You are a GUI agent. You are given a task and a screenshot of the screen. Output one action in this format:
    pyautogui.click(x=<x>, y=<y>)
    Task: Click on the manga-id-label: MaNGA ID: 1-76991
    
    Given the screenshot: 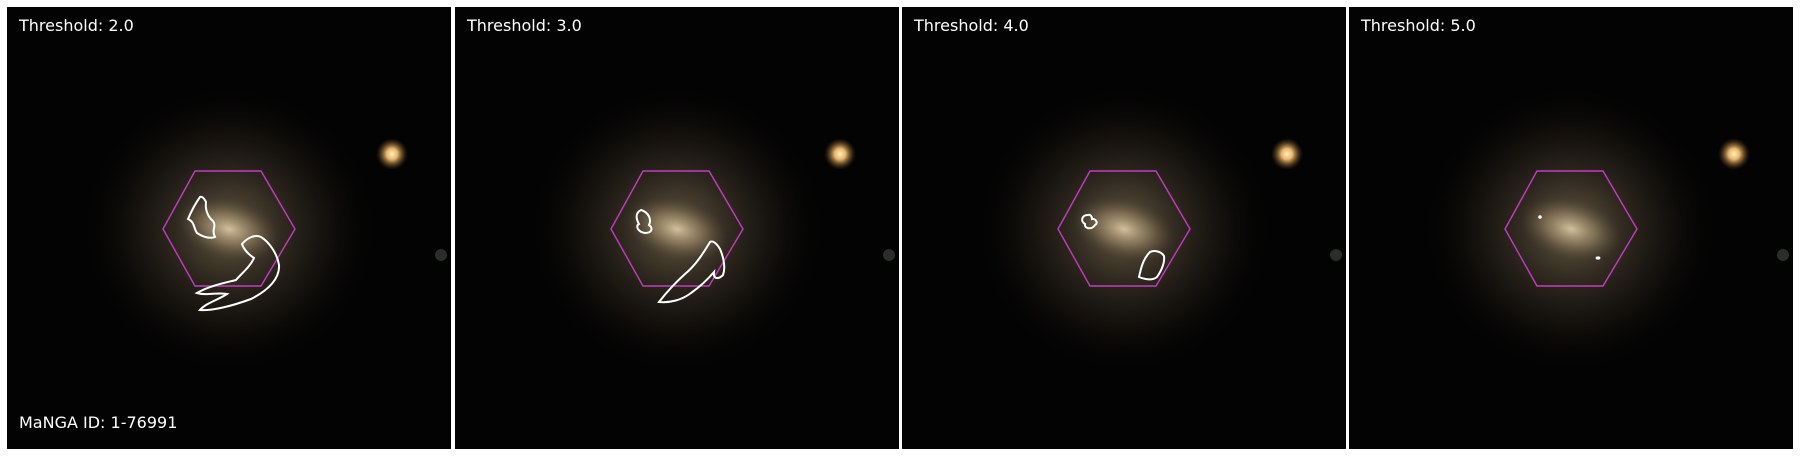 What is the action you would take?
    pyautogui.click(x=98, y=422)
    